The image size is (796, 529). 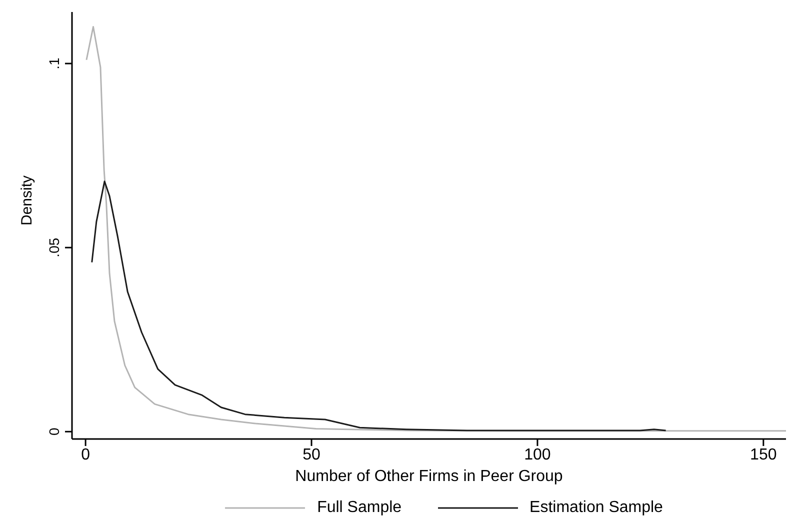 I want to click on y-axis-title: Density, so click(x=27, y=200).